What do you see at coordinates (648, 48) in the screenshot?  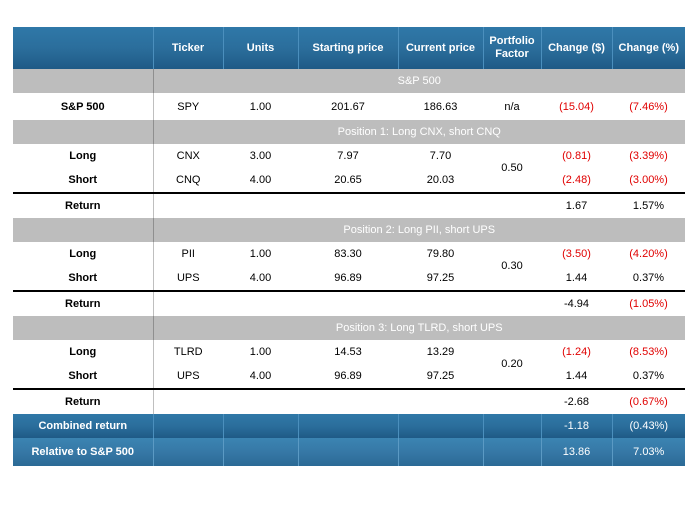 I see `header-change-pct: Change (%)` at bounding box center [648, 48].